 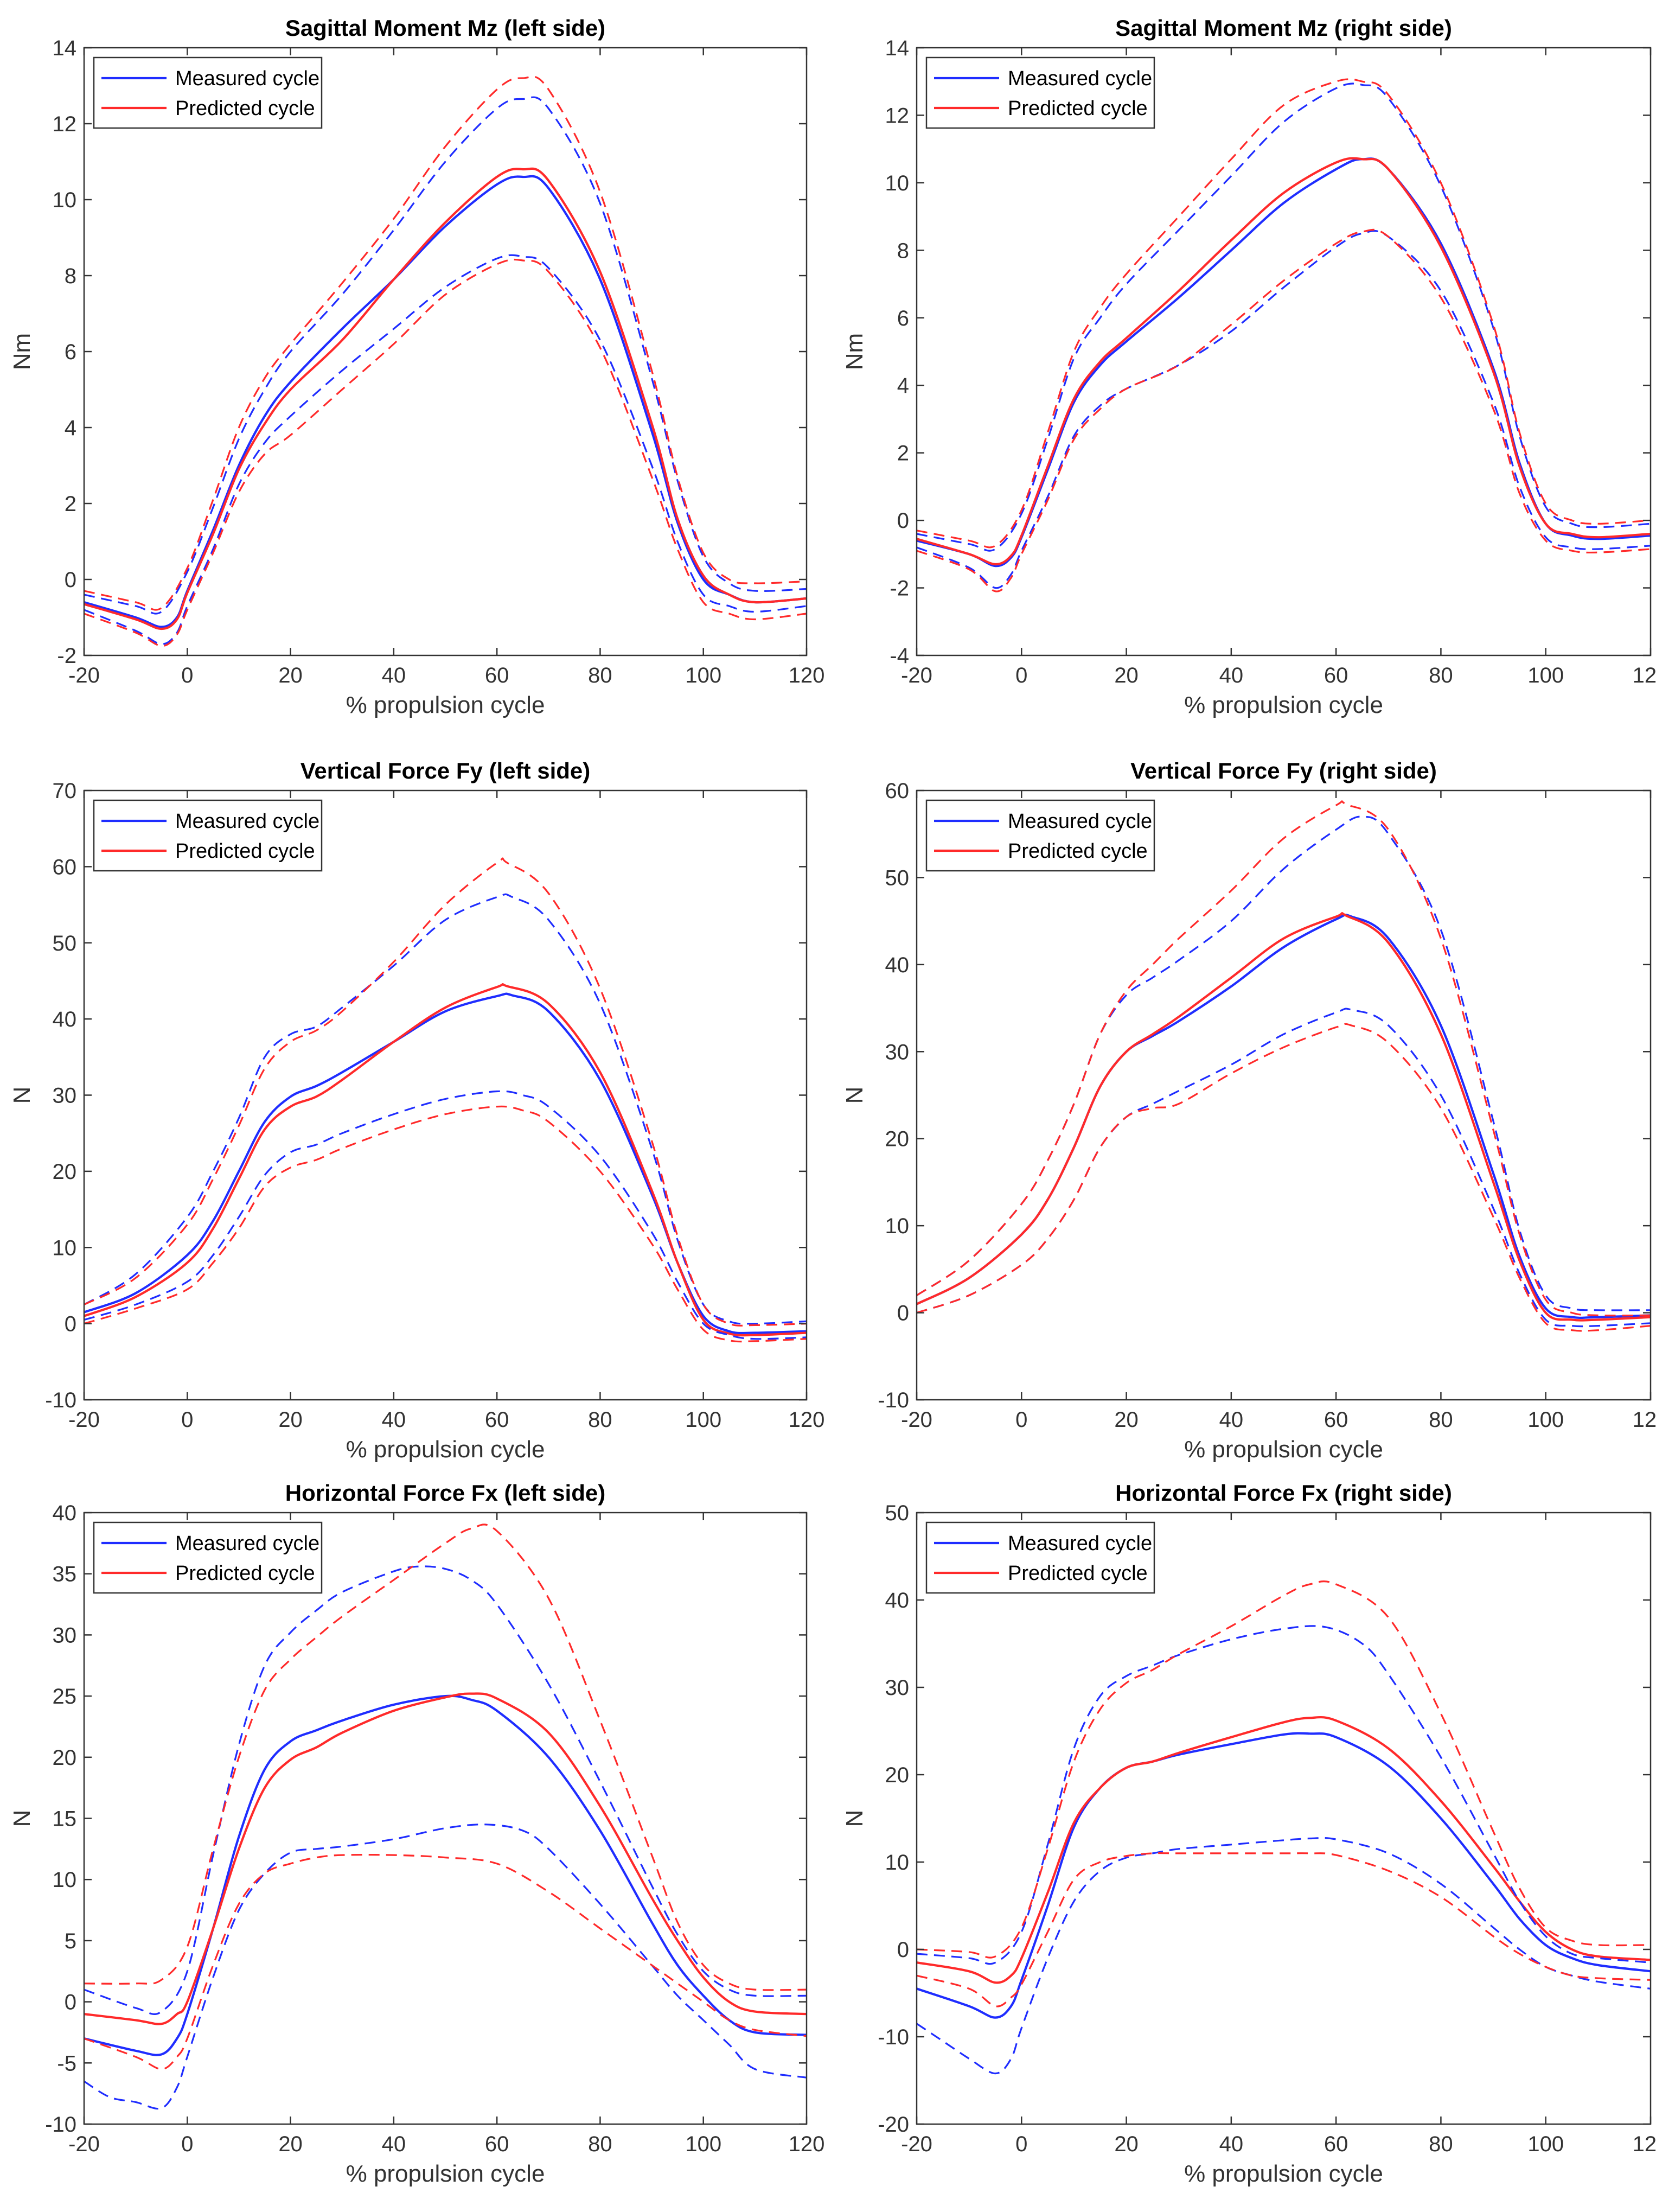 I want to click on chart-4-legend: Measured cycle Predicted cycle, so click(x=1040, y=835).